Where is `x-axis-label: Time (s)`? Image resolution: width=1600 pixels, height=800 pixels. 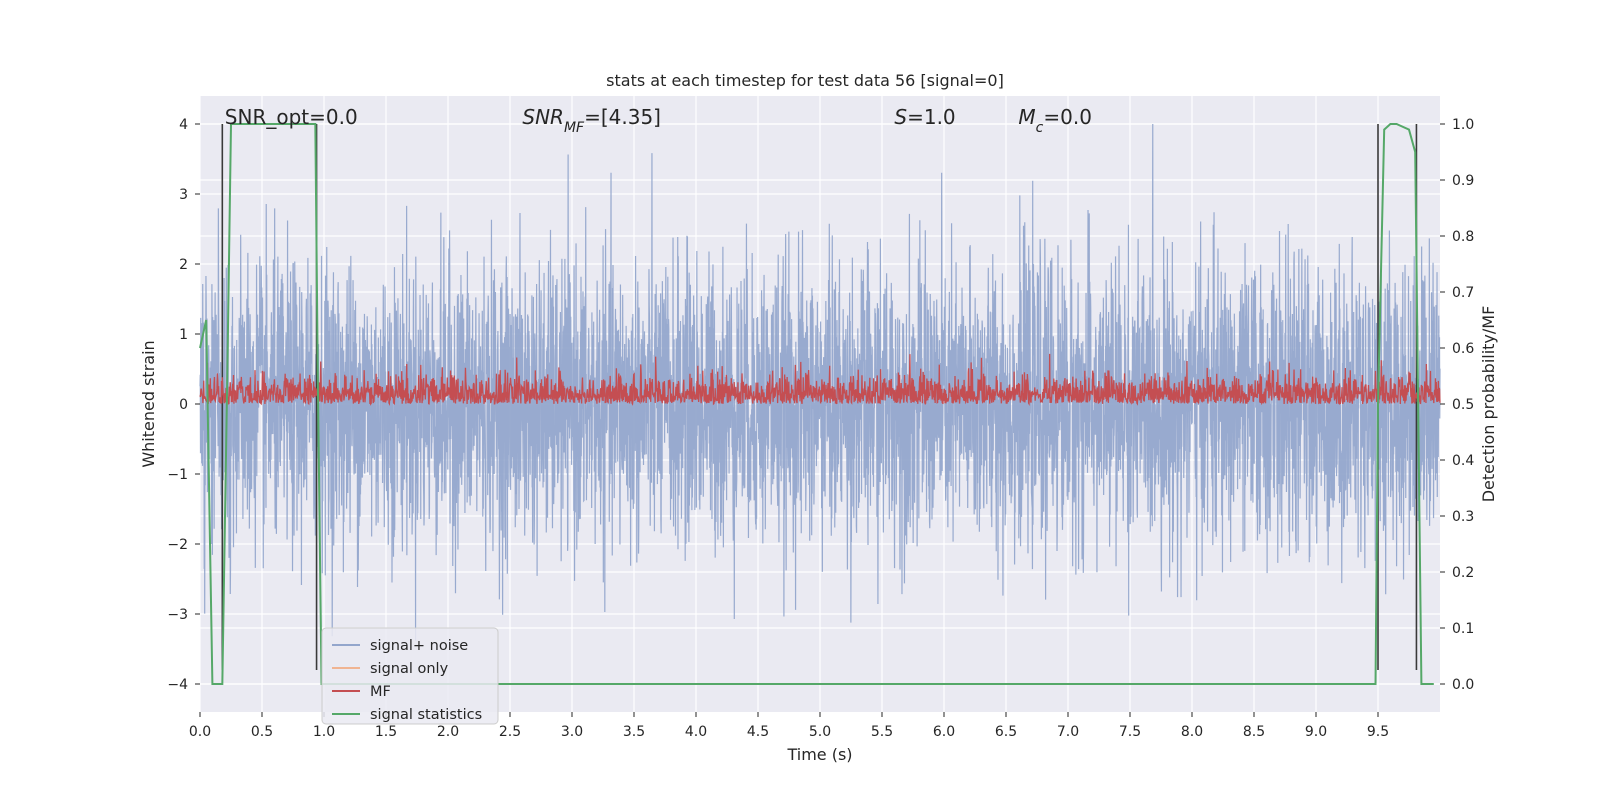
x-axis-label: Time (s) is located at coordinates (819, 754).